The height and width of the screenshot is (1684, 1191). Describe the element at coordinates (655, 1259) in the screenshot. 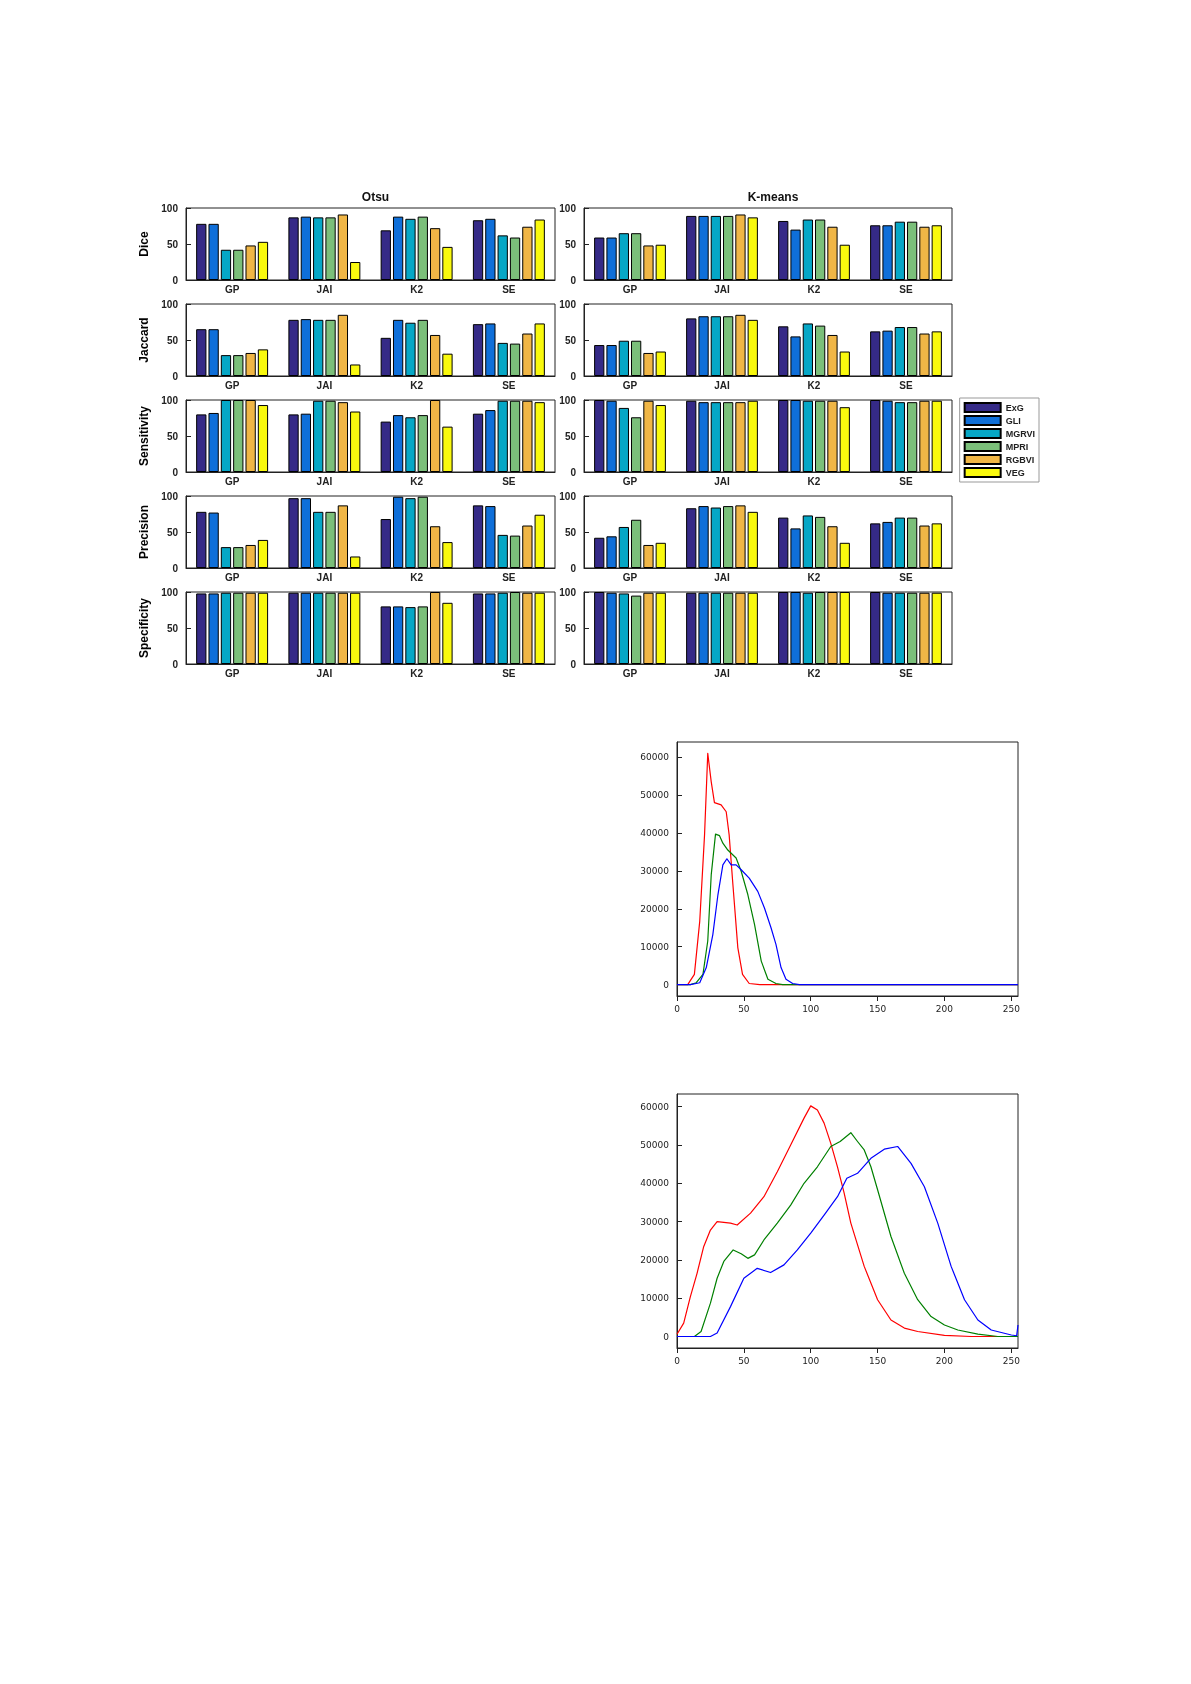

I see `y-tick-label: 20000` at that location.